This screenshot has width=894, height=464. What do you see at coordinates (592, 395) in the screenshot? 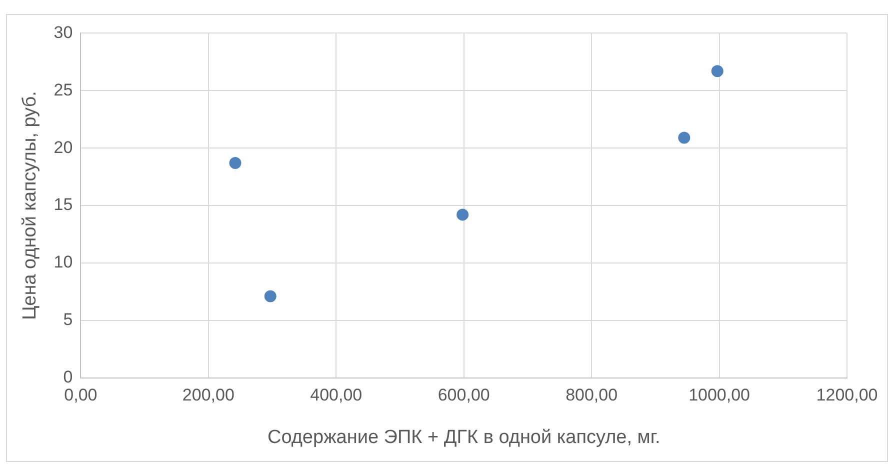
I see `x-tick-label: 800,00` at bounding box center [592, 395].